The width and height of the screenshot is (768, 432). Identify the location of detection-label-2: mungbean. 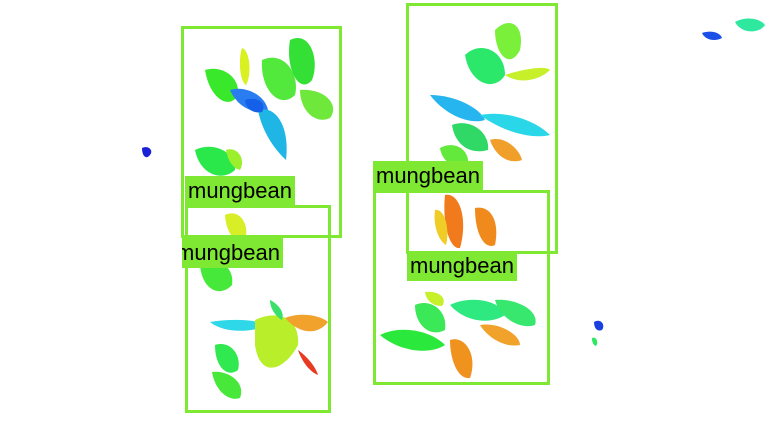
(428, 176).